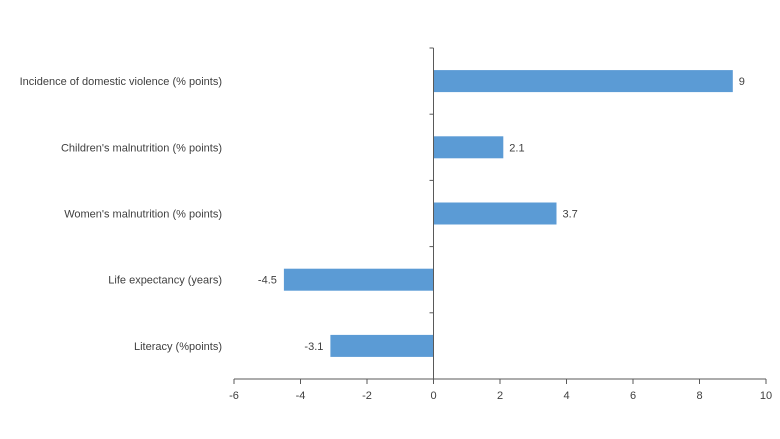 The height and width of the screenshot is (439, 780). Describe the element at coordinates (766, 396) in the screenshot. I see `x-tick-label: 10` at that location.